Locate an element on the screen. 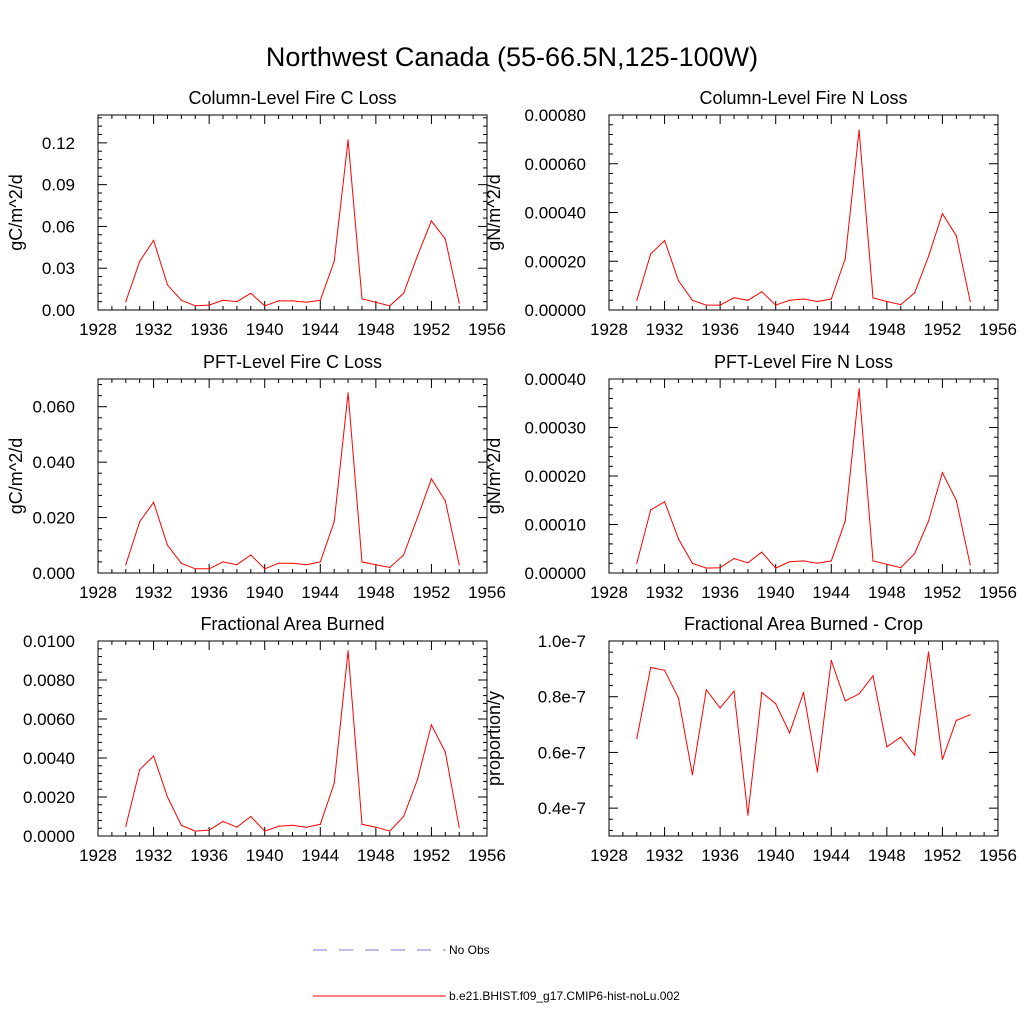 The image size is (1024, 1024). y-axis-label: gN/m^2/d is located at coordinates (494, 212).